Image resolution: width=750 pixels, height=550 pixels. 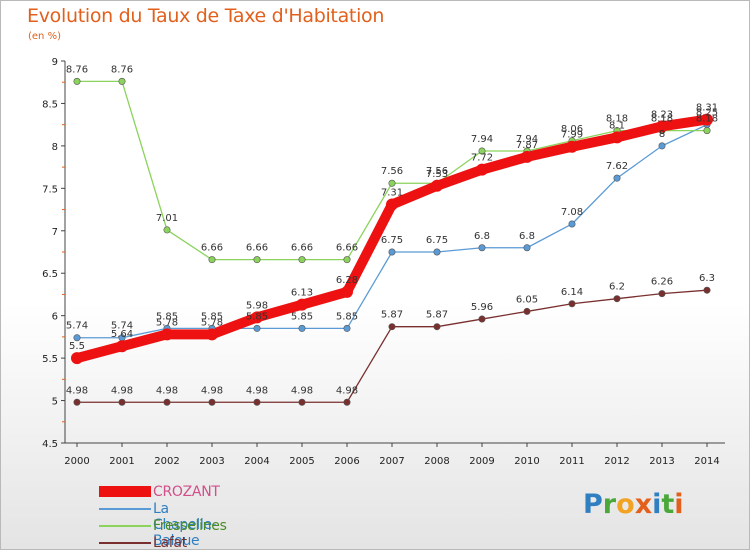 What do you see at coordinates (392, 171) in the screenshot?
I see `data-label: 7.56` at bounding box center [392, 171].